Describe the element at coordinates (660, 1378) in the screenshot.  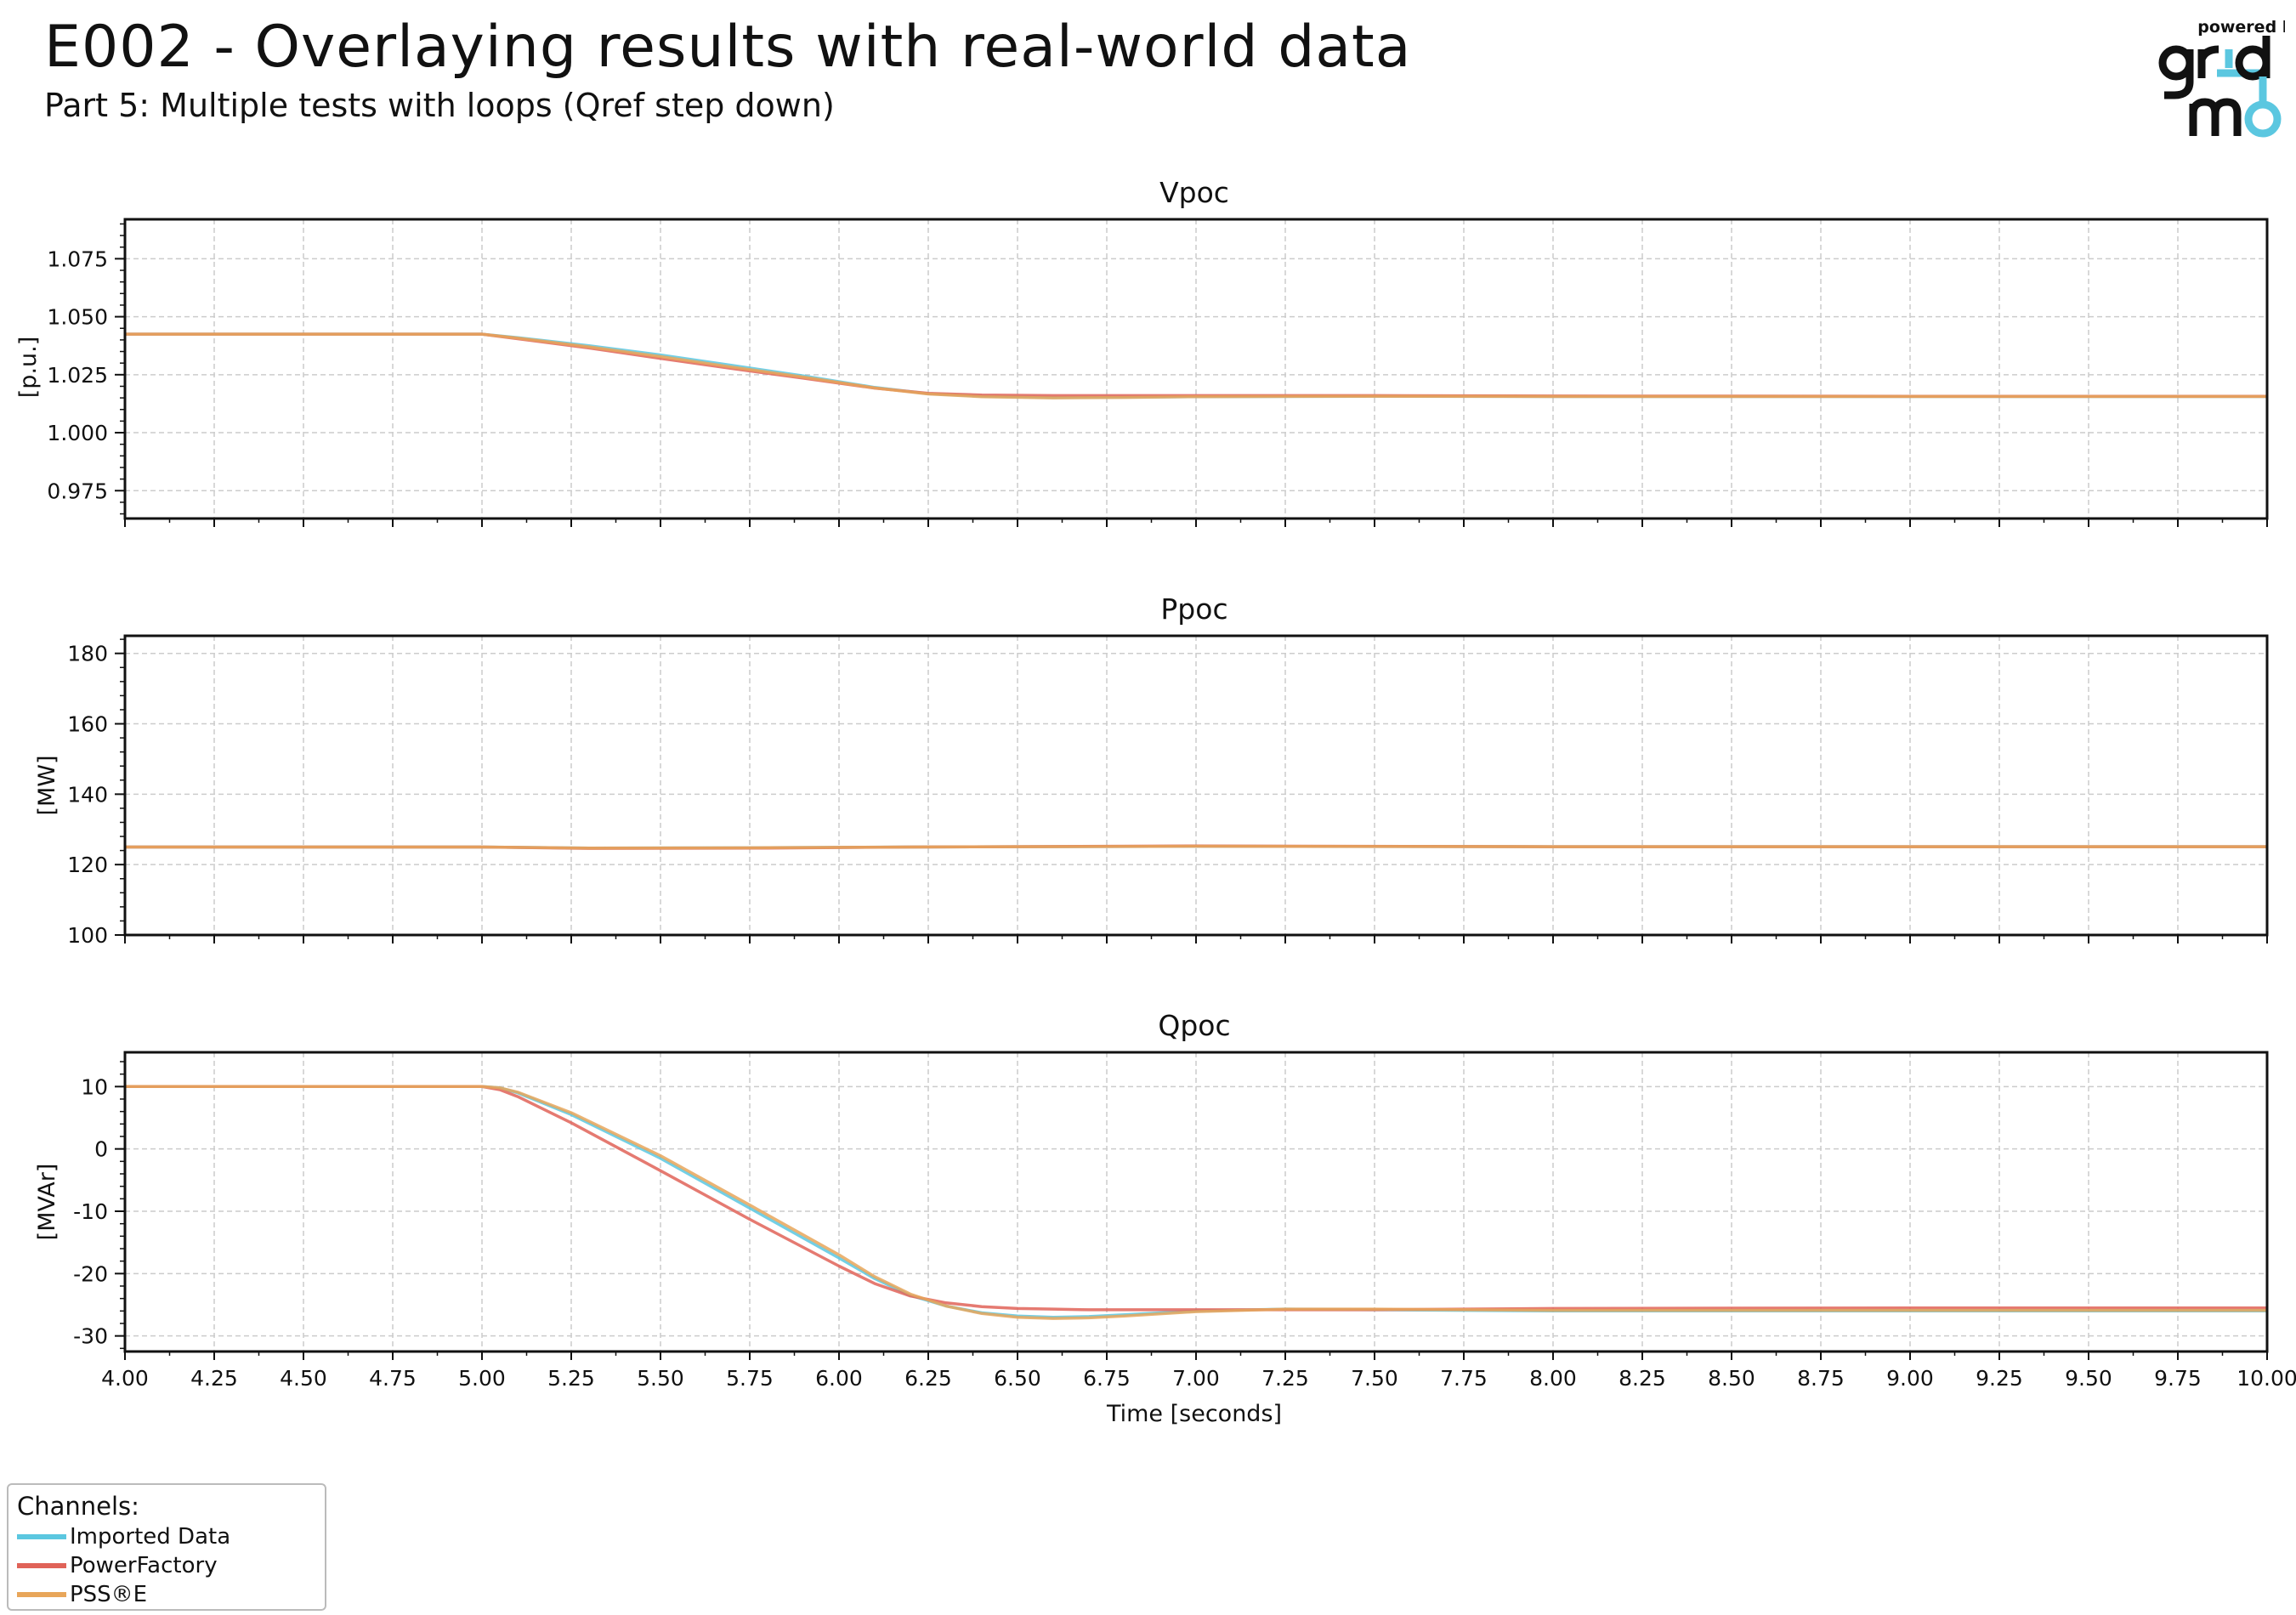
I see `x-tick-label: 5.50` at that location.